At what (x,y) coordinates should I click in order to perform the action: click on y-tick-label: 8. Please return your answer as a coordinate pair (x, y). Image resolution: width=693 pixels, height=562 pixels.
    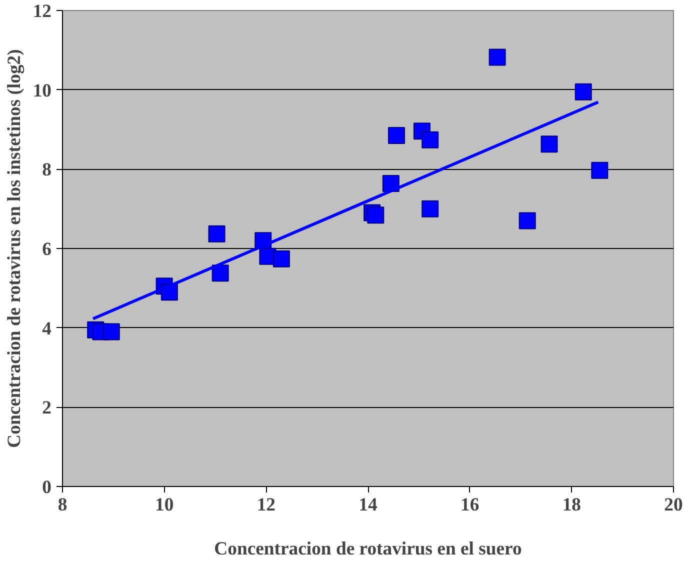
    Looking at the image, I should click on (47, 170).